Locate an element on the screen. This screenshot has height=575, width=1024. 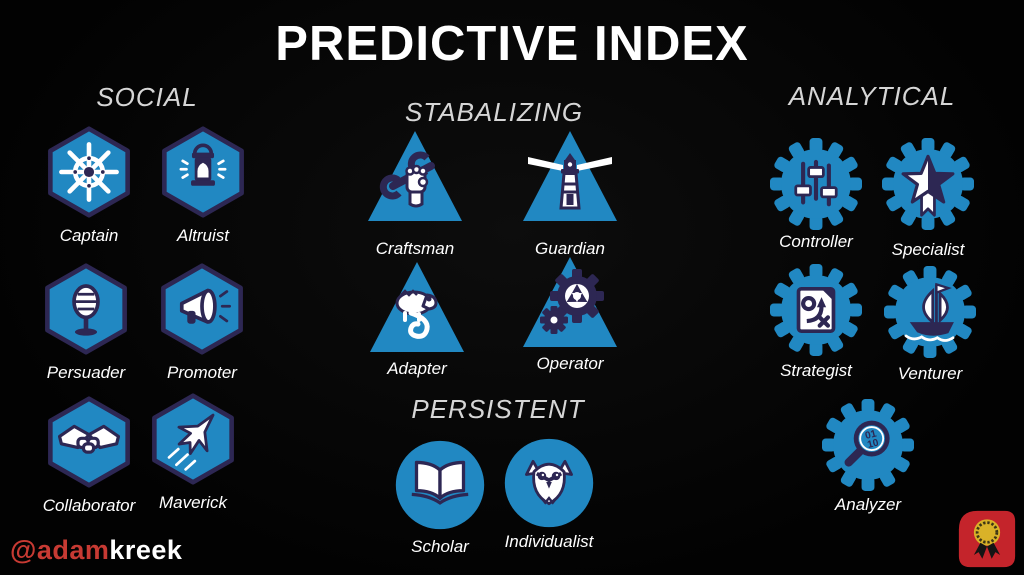
lighthouse-icon is located at coordinates (570, 181).